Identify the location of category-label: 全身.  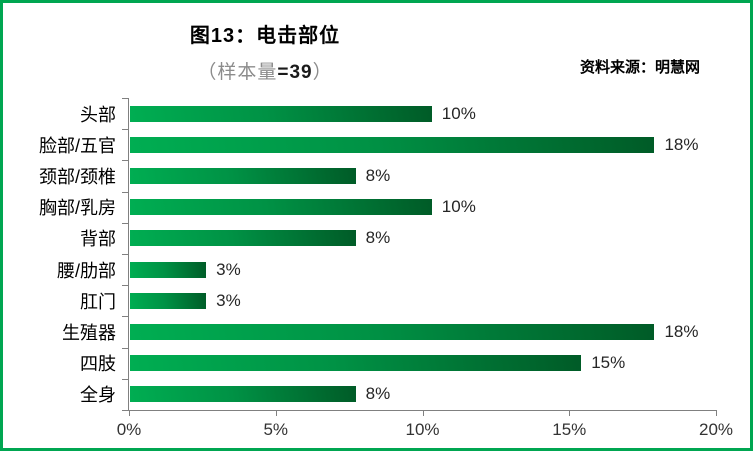
(98, 395).